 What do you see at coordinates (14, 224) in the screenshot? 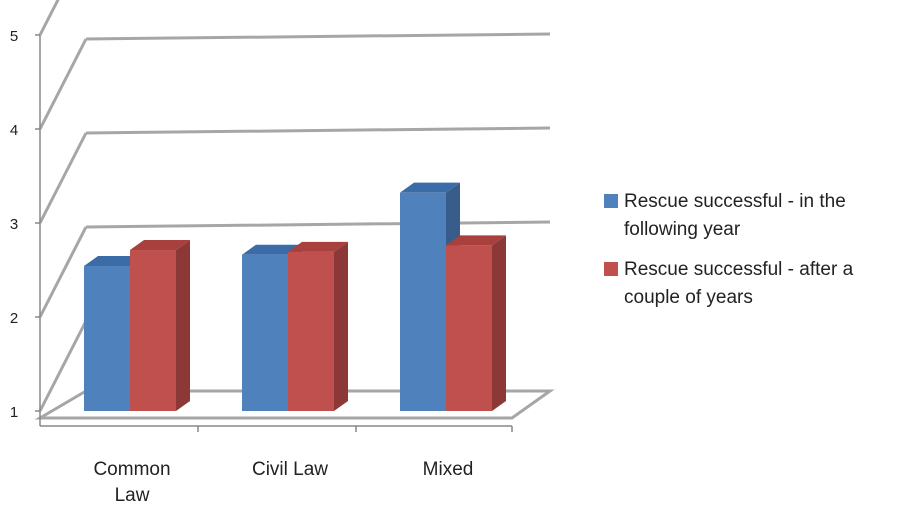
I see `y-tick-label: 3` at bounding box center [14, 224].